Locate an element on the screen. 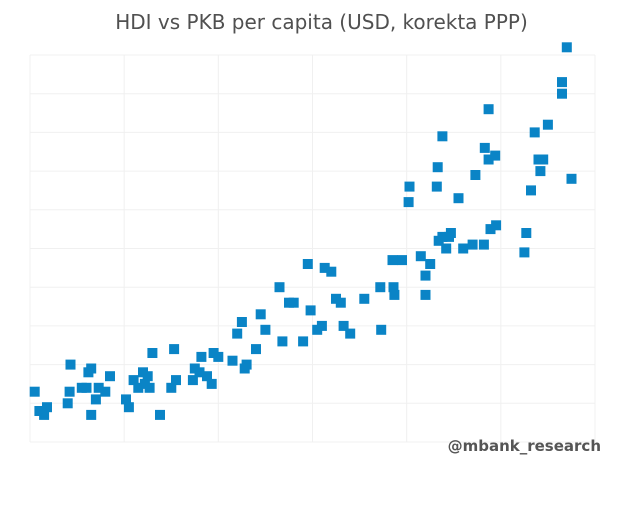 The width and height of the screenshot is (643, 511). chart-title: HDI vs PKB per capita (USD, korekta PPP) is located at coordinates (321, 22).